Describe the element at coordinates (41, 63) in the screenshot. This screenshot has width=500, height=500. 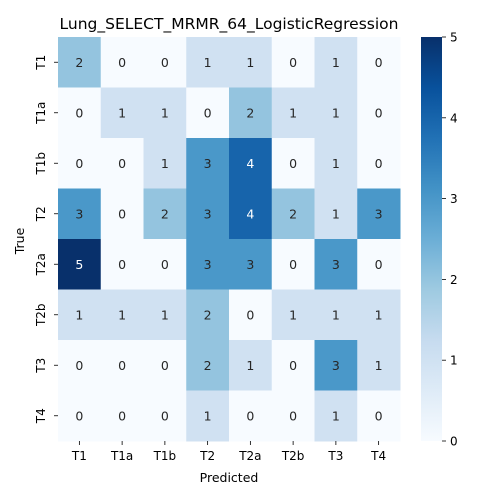
I see `y-tick-label: T1` at that location.